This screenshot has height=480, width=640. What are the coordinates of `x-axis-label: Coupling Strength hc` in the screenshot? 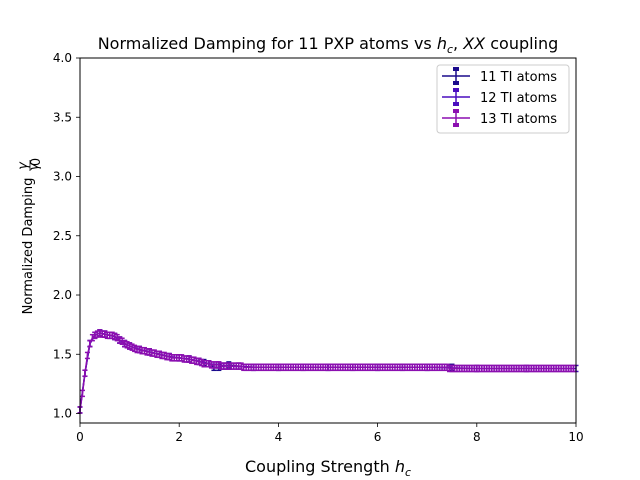 It's located at (328, 468).